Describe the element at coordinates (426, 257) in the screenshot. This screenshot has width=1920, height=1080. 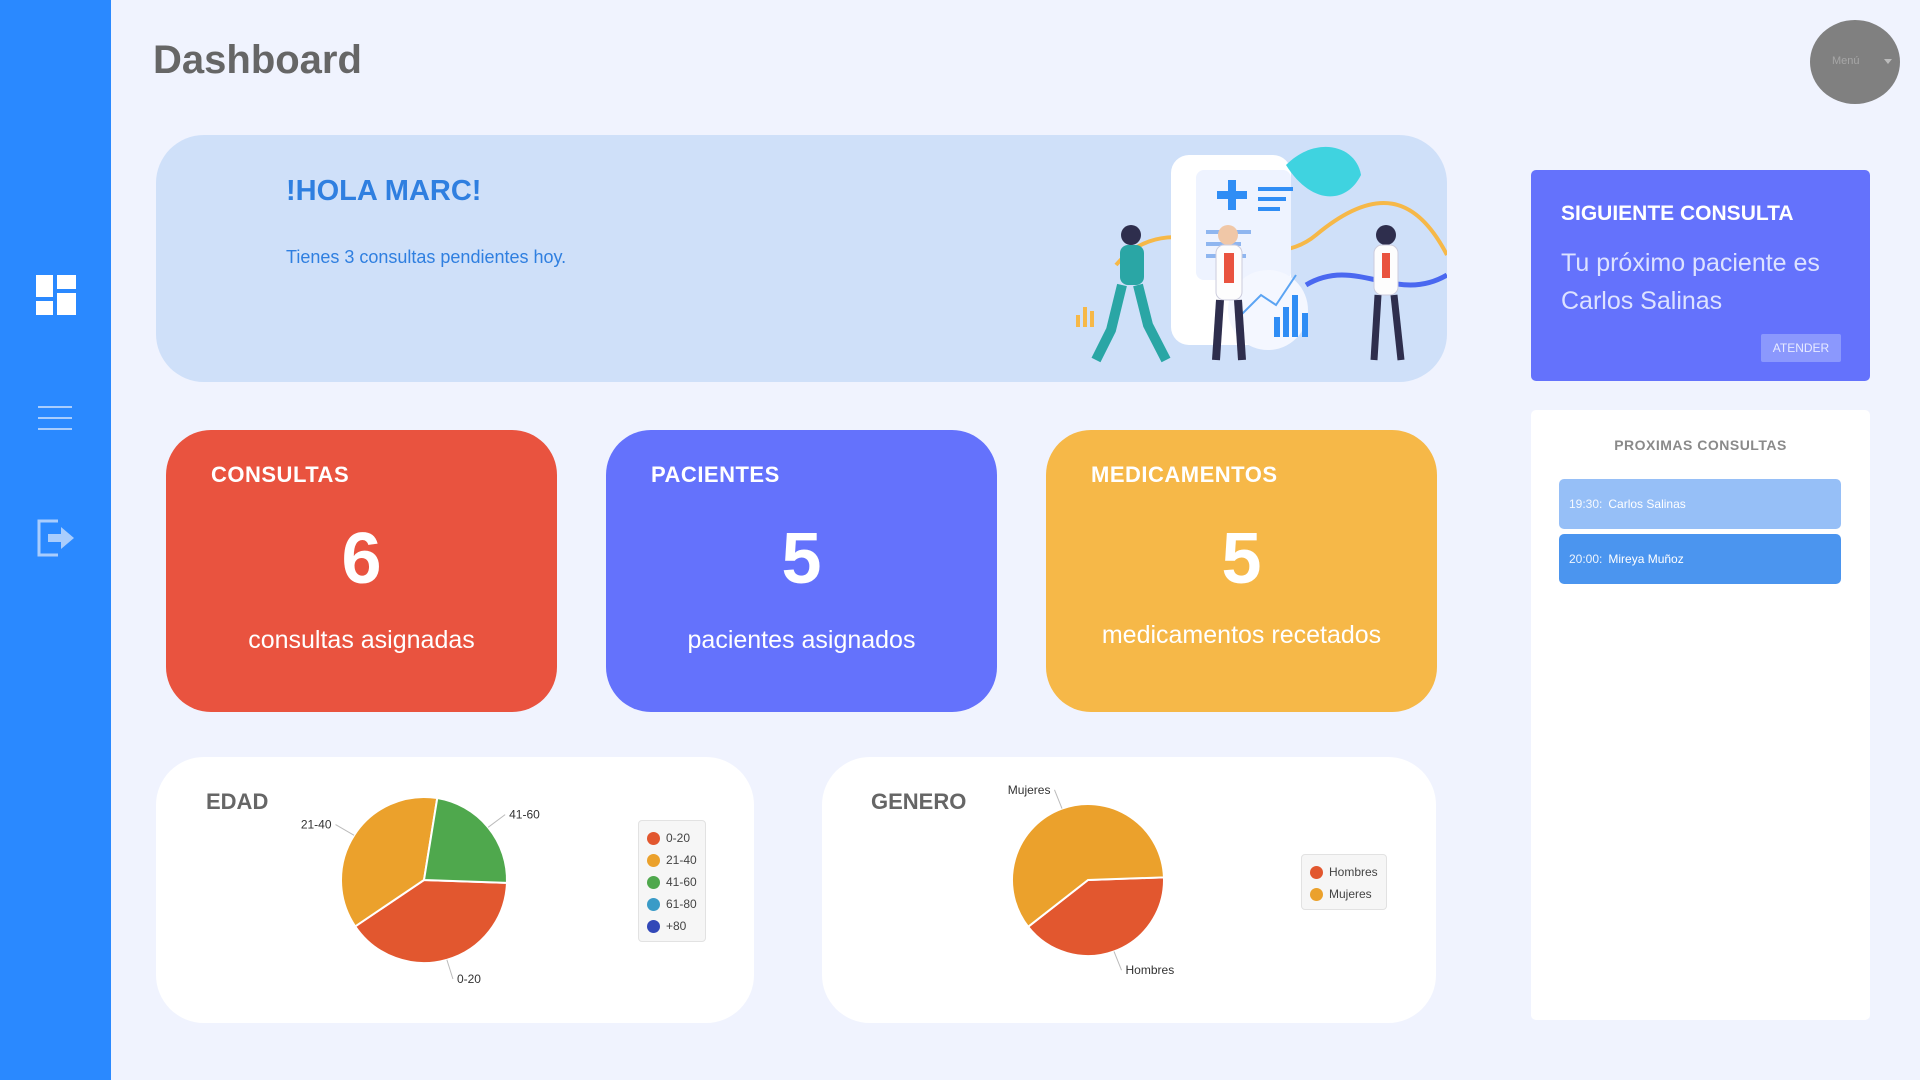
I see `welcome-subtitle: Tienes 3 consultas pendientes hoy.` at that location.